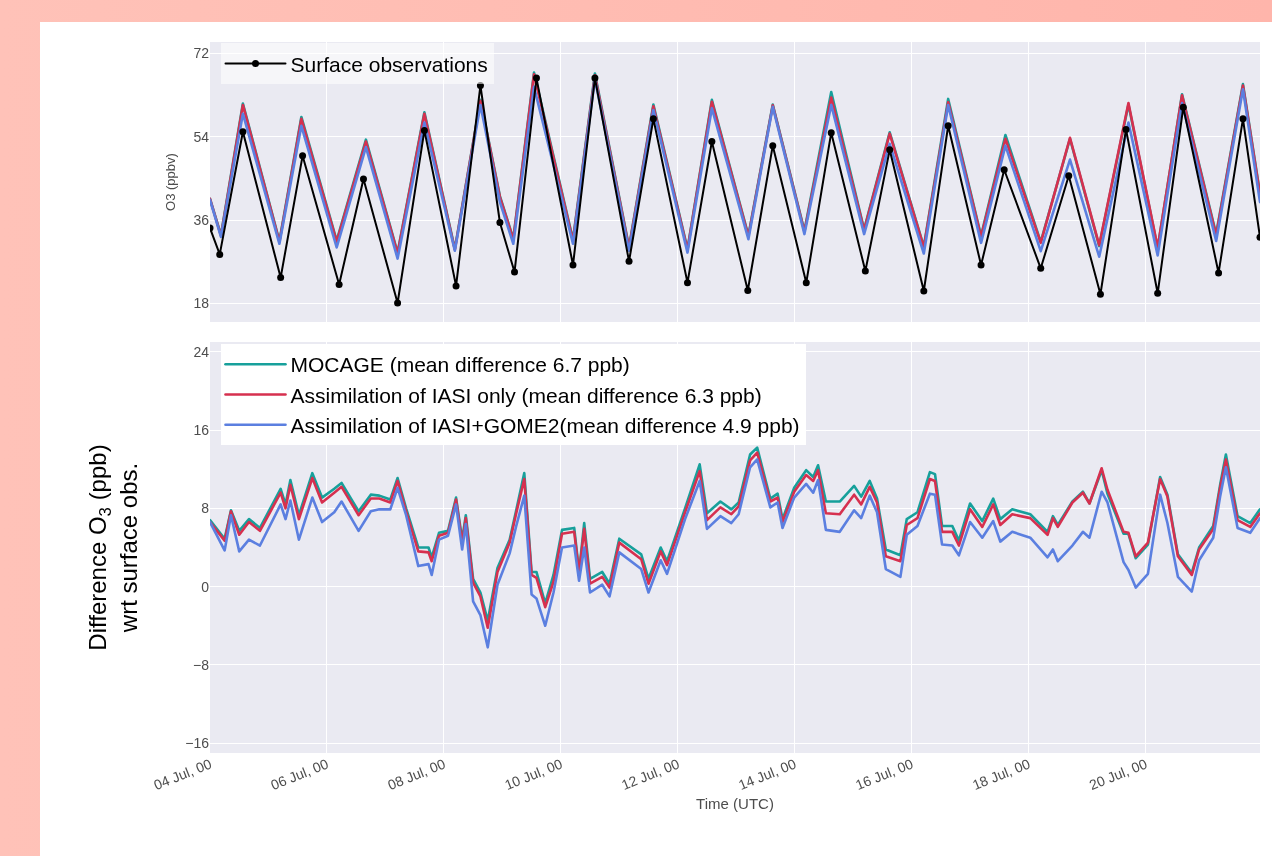 The image size is (1272, 856). I want to click on legend-label: Surface observations, so click(389, 64).